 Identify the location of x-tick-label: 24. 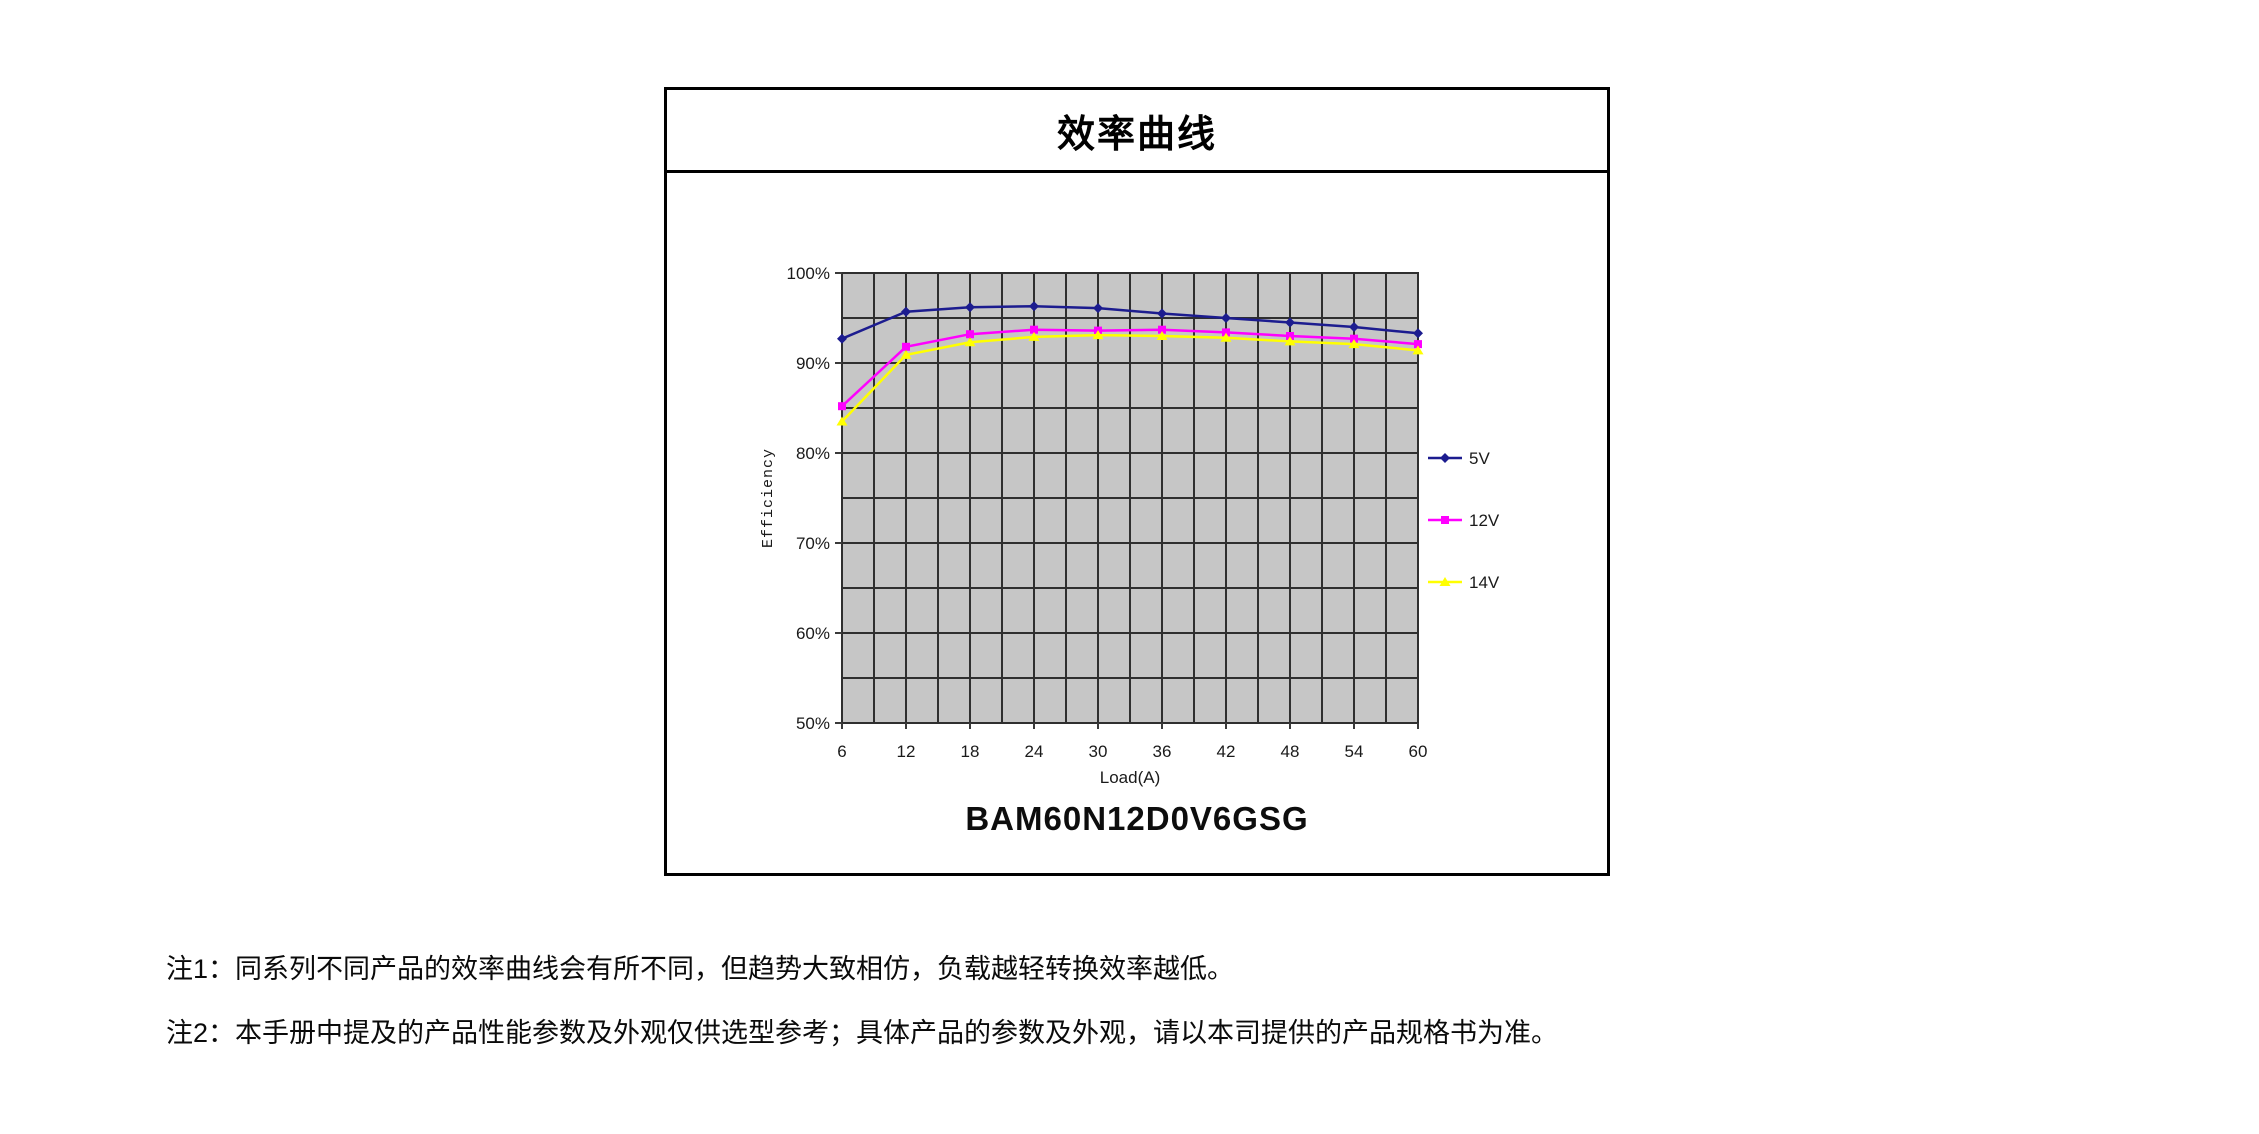
(1034, 751).